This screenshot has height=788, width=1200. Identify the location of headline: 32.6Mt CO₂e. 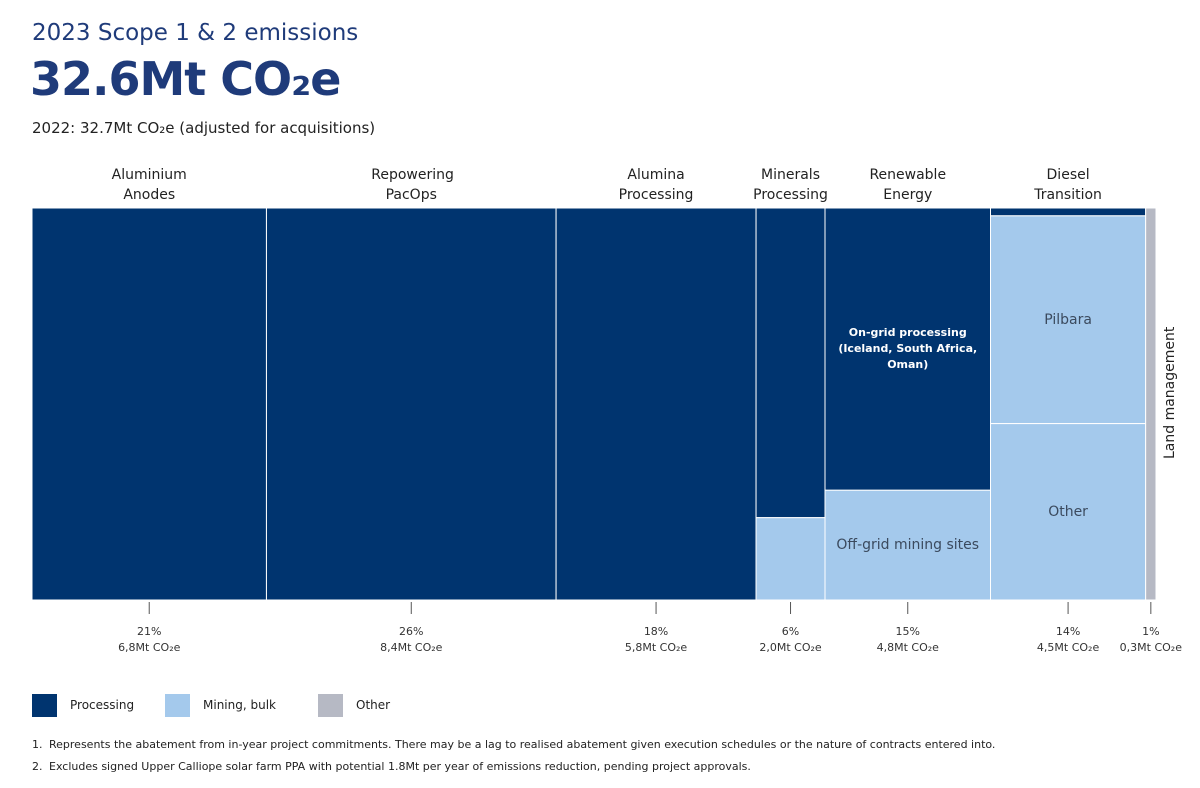
(185, 79).